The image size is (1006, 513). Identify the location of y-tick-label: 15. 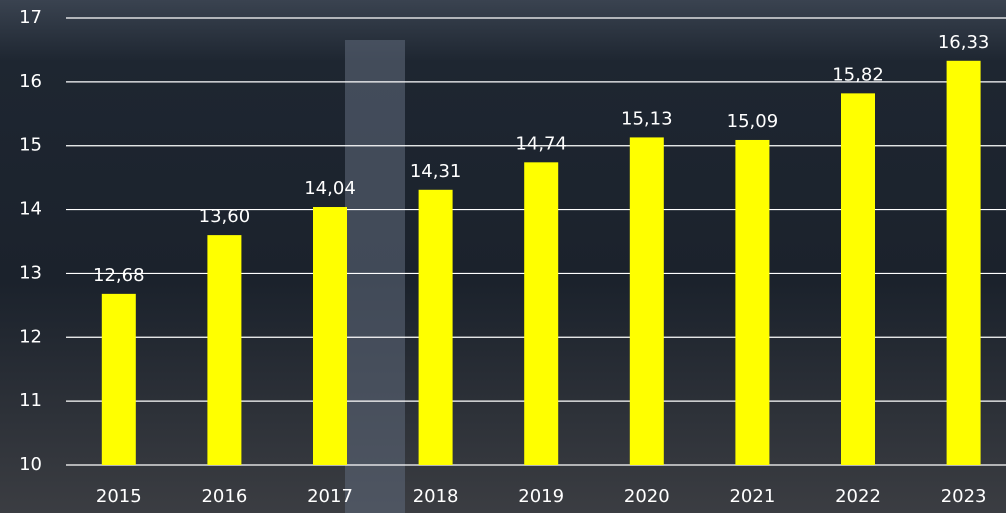
(30, 145).